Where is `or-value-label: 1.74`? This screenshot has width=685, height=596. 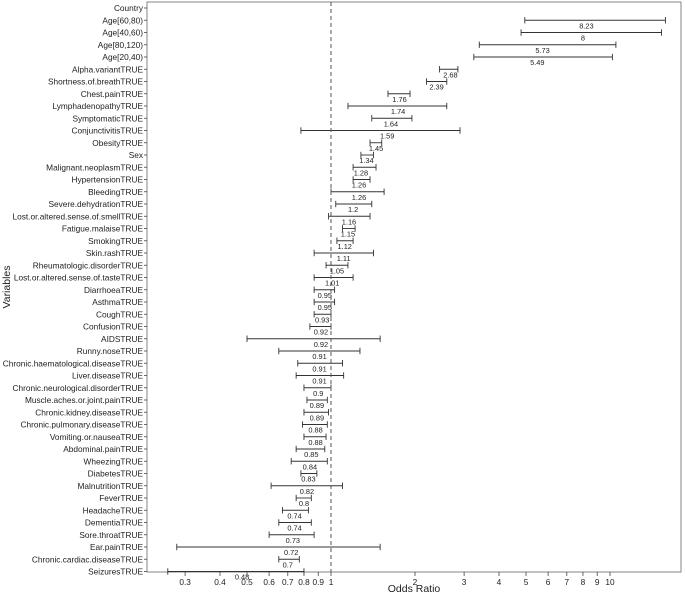 or-value-label: 1.74 is located at coordinates (398, 111).